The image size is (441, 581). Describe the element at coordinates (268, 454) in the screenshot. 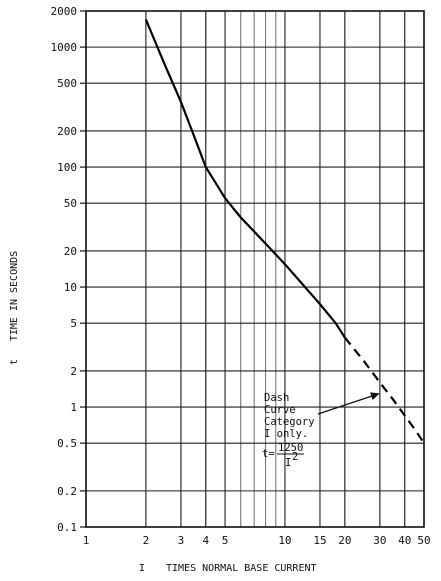

I see `formula-prefix: t=` at that location.